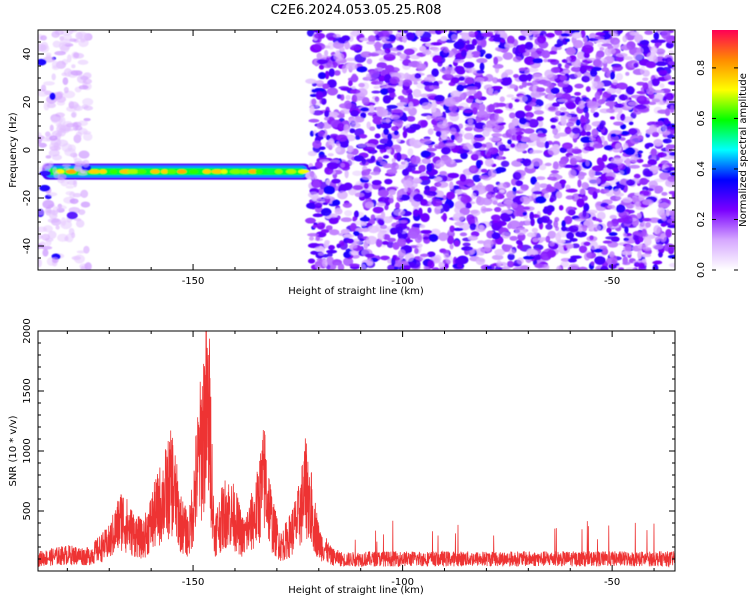 This screenshot has height=600, width=750. What do you see at coordinates (27, 150) in the screenshot?
I see `spectrogram-y-tick-label-2: 0` at bounding box center [27, 150].